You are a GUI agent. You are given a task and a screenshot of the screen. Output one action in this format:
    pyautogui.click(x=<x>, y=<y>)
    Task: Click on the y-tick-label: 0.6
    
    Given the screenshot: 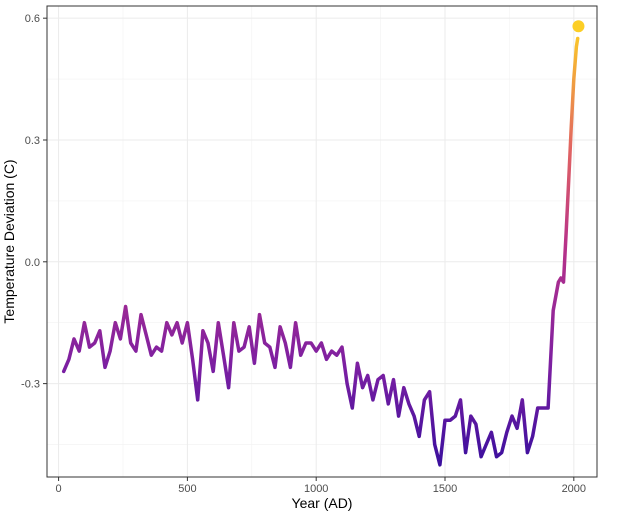 What is the action you would take?
    pyautogui.click(x=32, y=19)
    